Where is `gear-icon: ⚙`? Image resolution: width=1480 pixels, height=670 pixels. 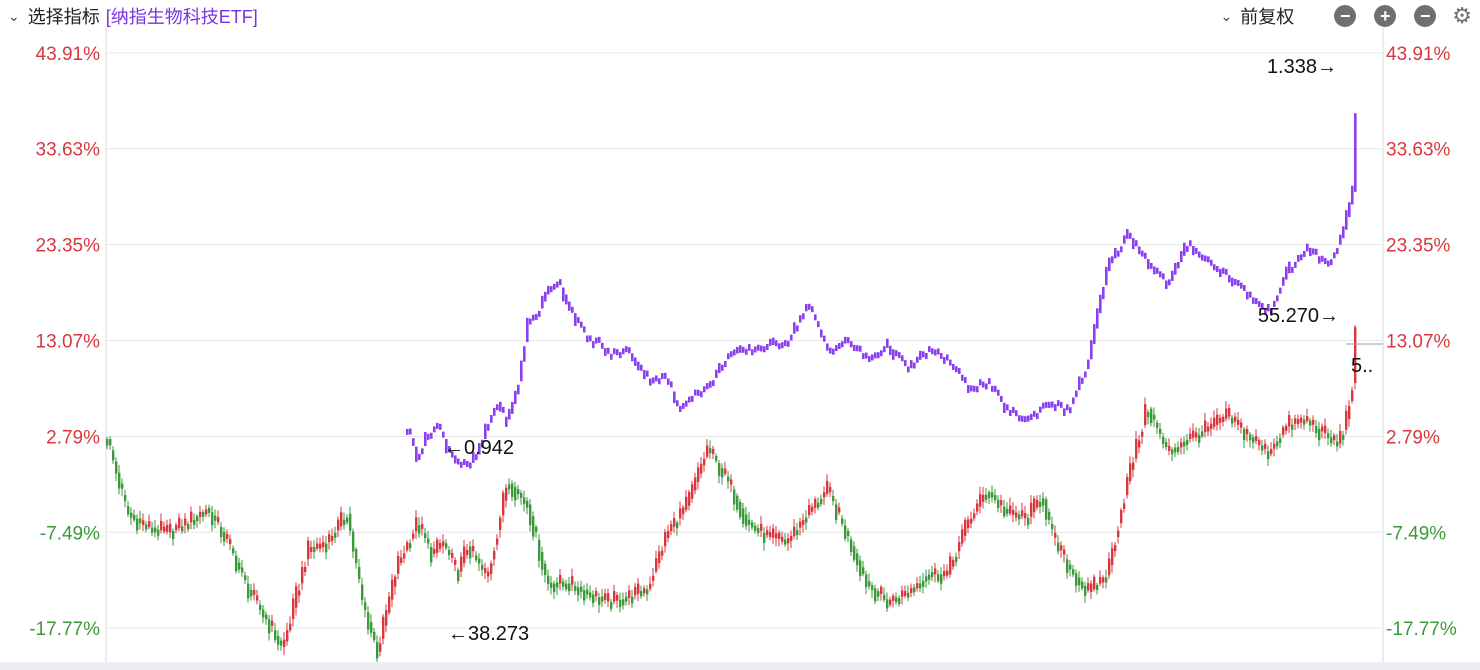 gear-icon: ⚙ is located at coordinates (1462, 15).